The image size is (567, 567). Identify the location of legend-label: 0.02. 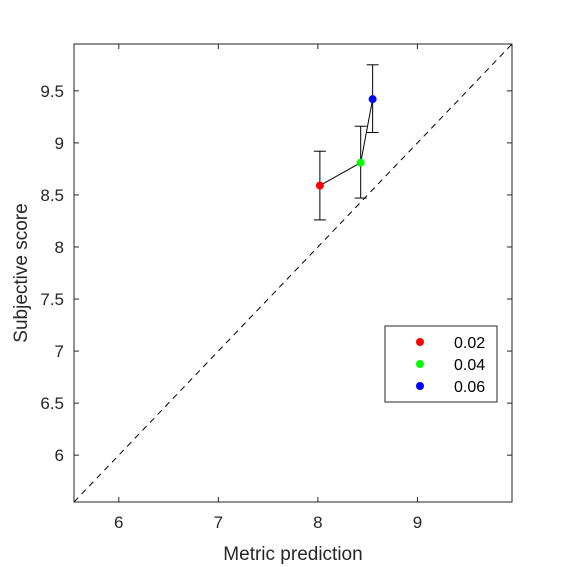
(469, 343).